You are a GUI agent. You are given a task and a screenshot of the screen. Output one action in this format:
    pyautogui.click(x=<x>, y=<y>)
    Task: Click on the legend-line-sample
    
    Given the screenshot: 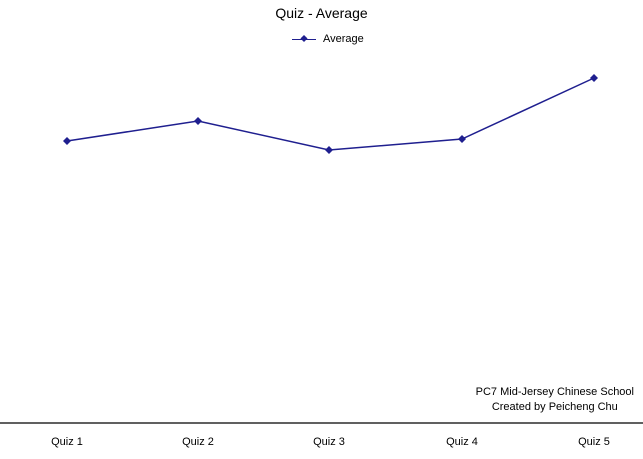 What is the action you would take?
    pyautogui.click(x=304, y=38)
    